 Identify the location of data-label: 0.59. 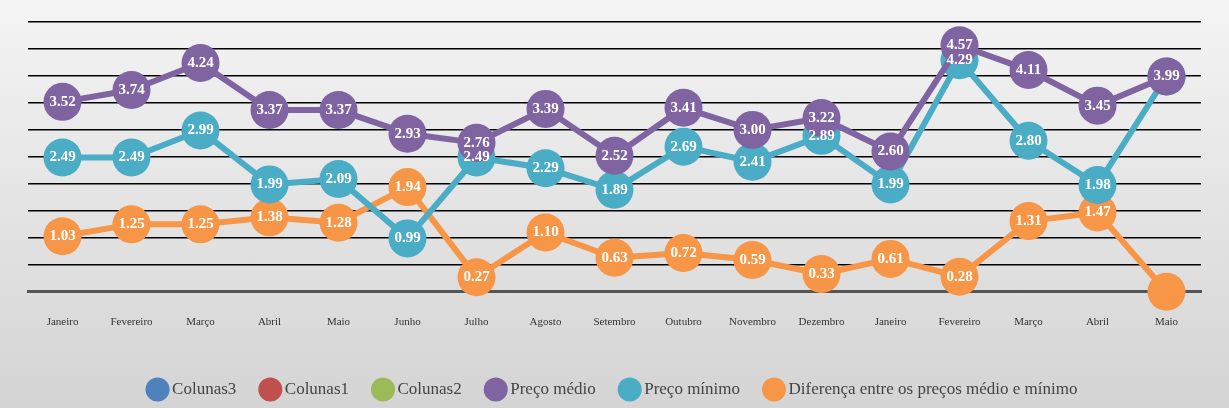
(752, 258).